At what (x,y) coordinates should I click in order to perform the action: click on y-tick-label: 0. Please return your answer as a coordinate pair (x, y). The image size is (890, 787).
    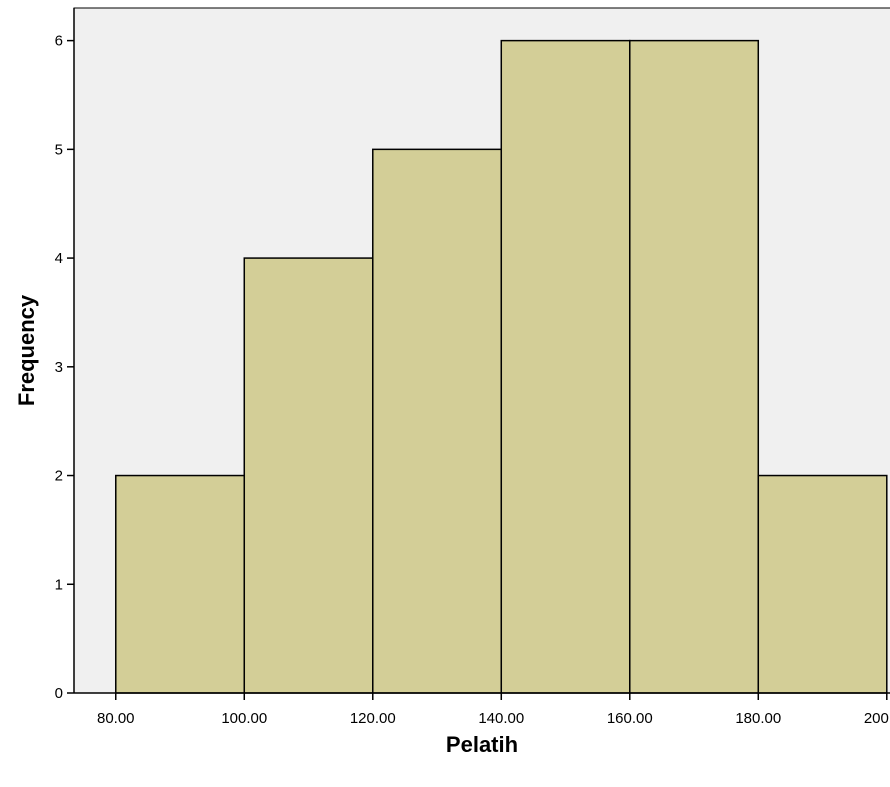
    Looking at the image, I should click on (59, 693).